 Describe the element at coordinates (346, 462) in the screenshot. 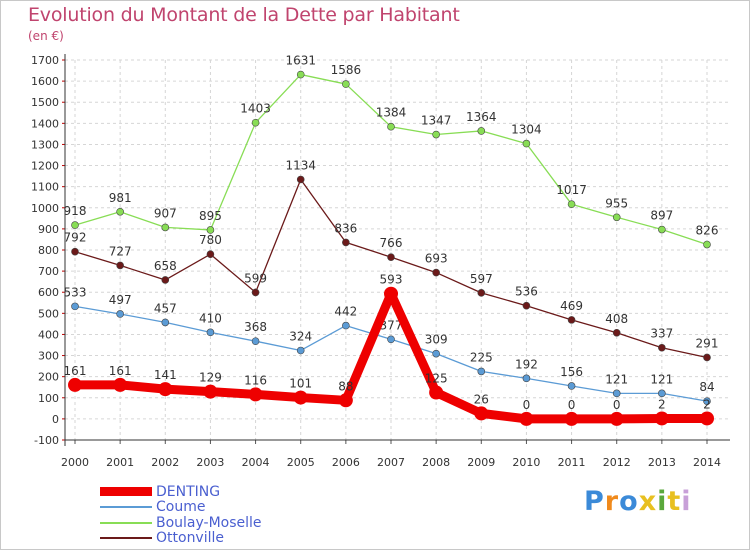

I see `x-tick-label: 2006` at that location.